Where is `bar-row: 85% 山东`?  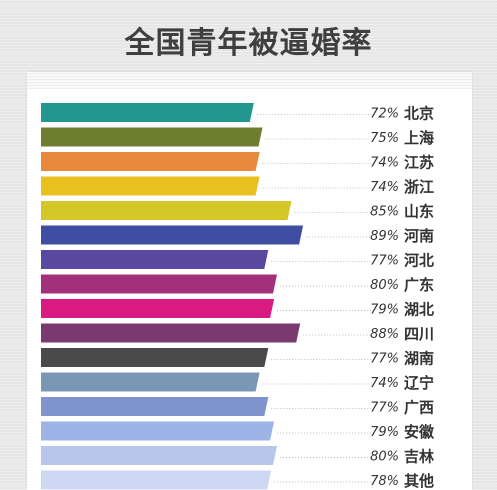
bar-row: 85% 山东 is located at coordinates (237, 211).